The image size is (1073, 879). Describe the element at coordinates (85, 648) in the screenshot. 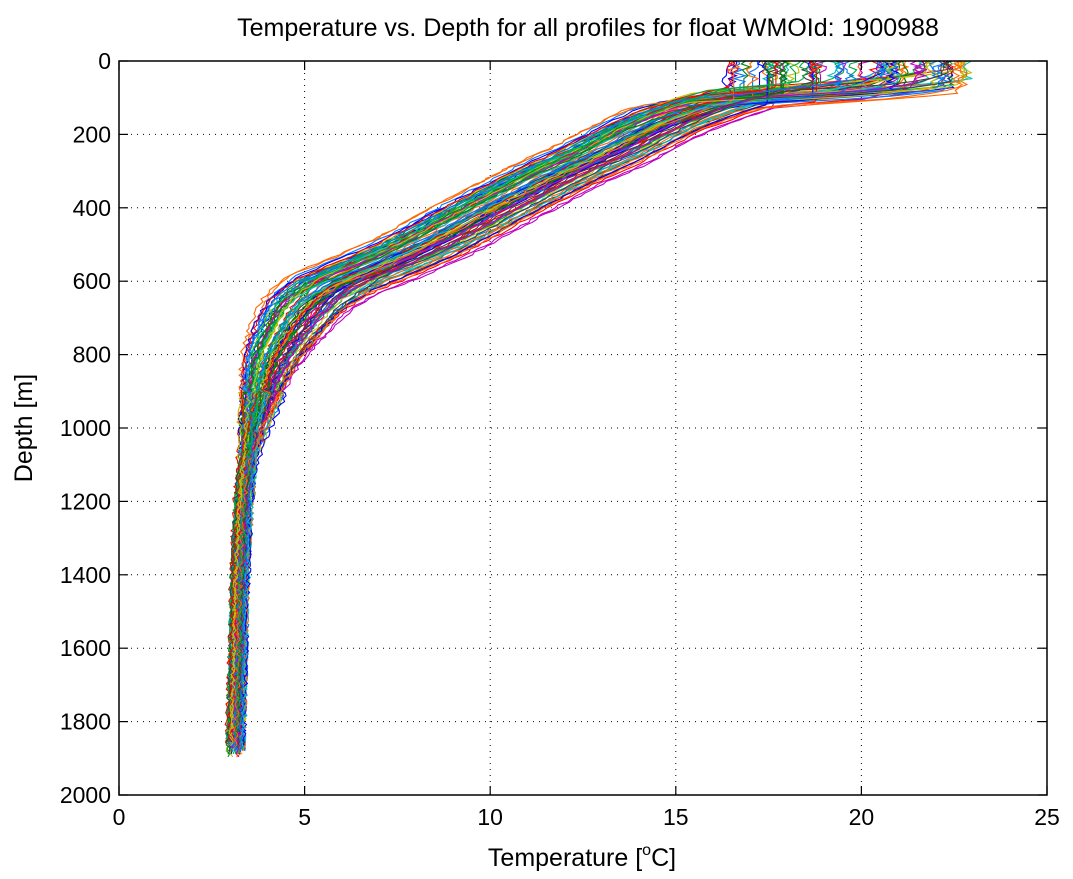

I see `y-tick-label: 1600` at that location.